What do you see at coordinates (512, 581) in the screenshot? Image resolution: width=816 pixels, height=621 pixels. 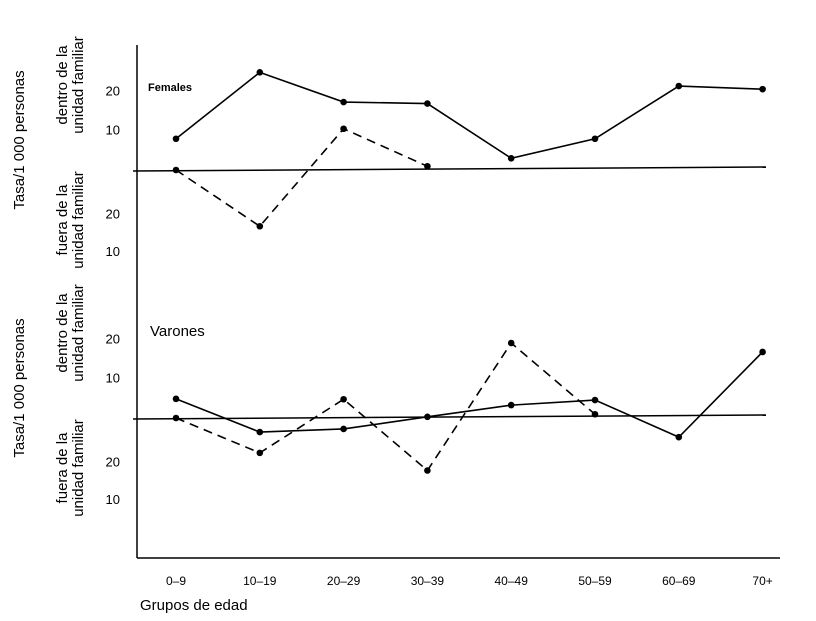 I see `x-tick-label: 40–49` at bounding box center [512, 581].